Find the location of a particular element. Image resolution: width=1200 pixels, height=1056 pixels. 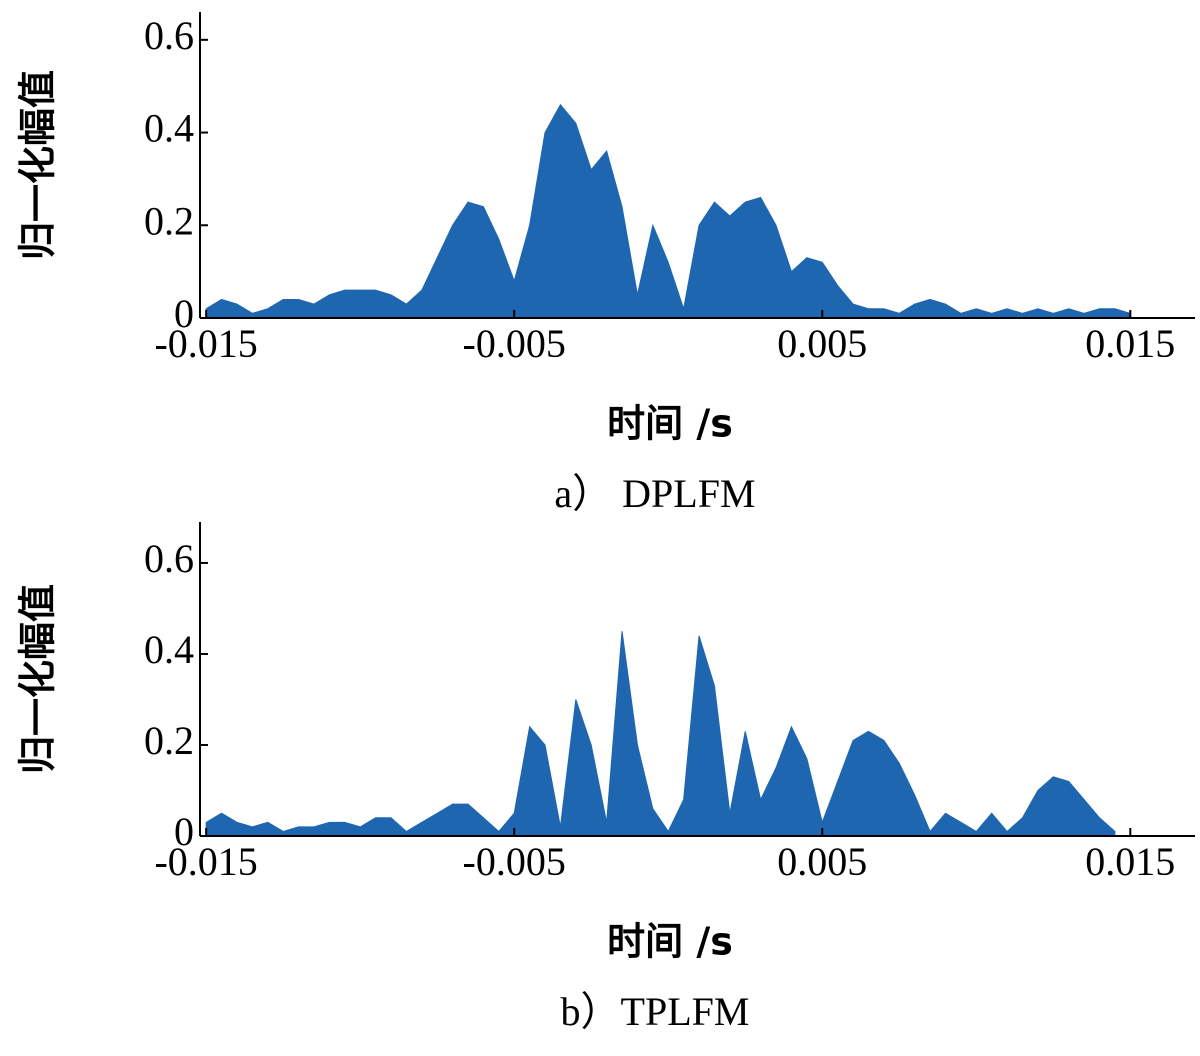

caption: a） DPLFM is located at coordinates (654, 493).